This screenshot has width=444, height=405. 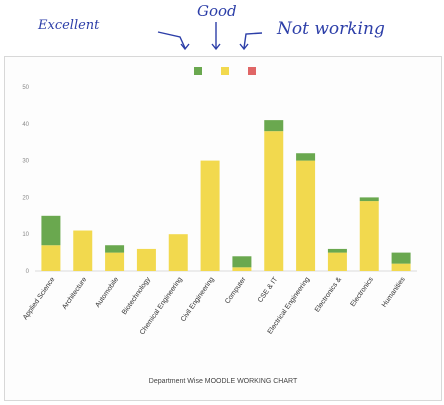 I want to click on y-tick-label: 50, so click(x=25, y=88).